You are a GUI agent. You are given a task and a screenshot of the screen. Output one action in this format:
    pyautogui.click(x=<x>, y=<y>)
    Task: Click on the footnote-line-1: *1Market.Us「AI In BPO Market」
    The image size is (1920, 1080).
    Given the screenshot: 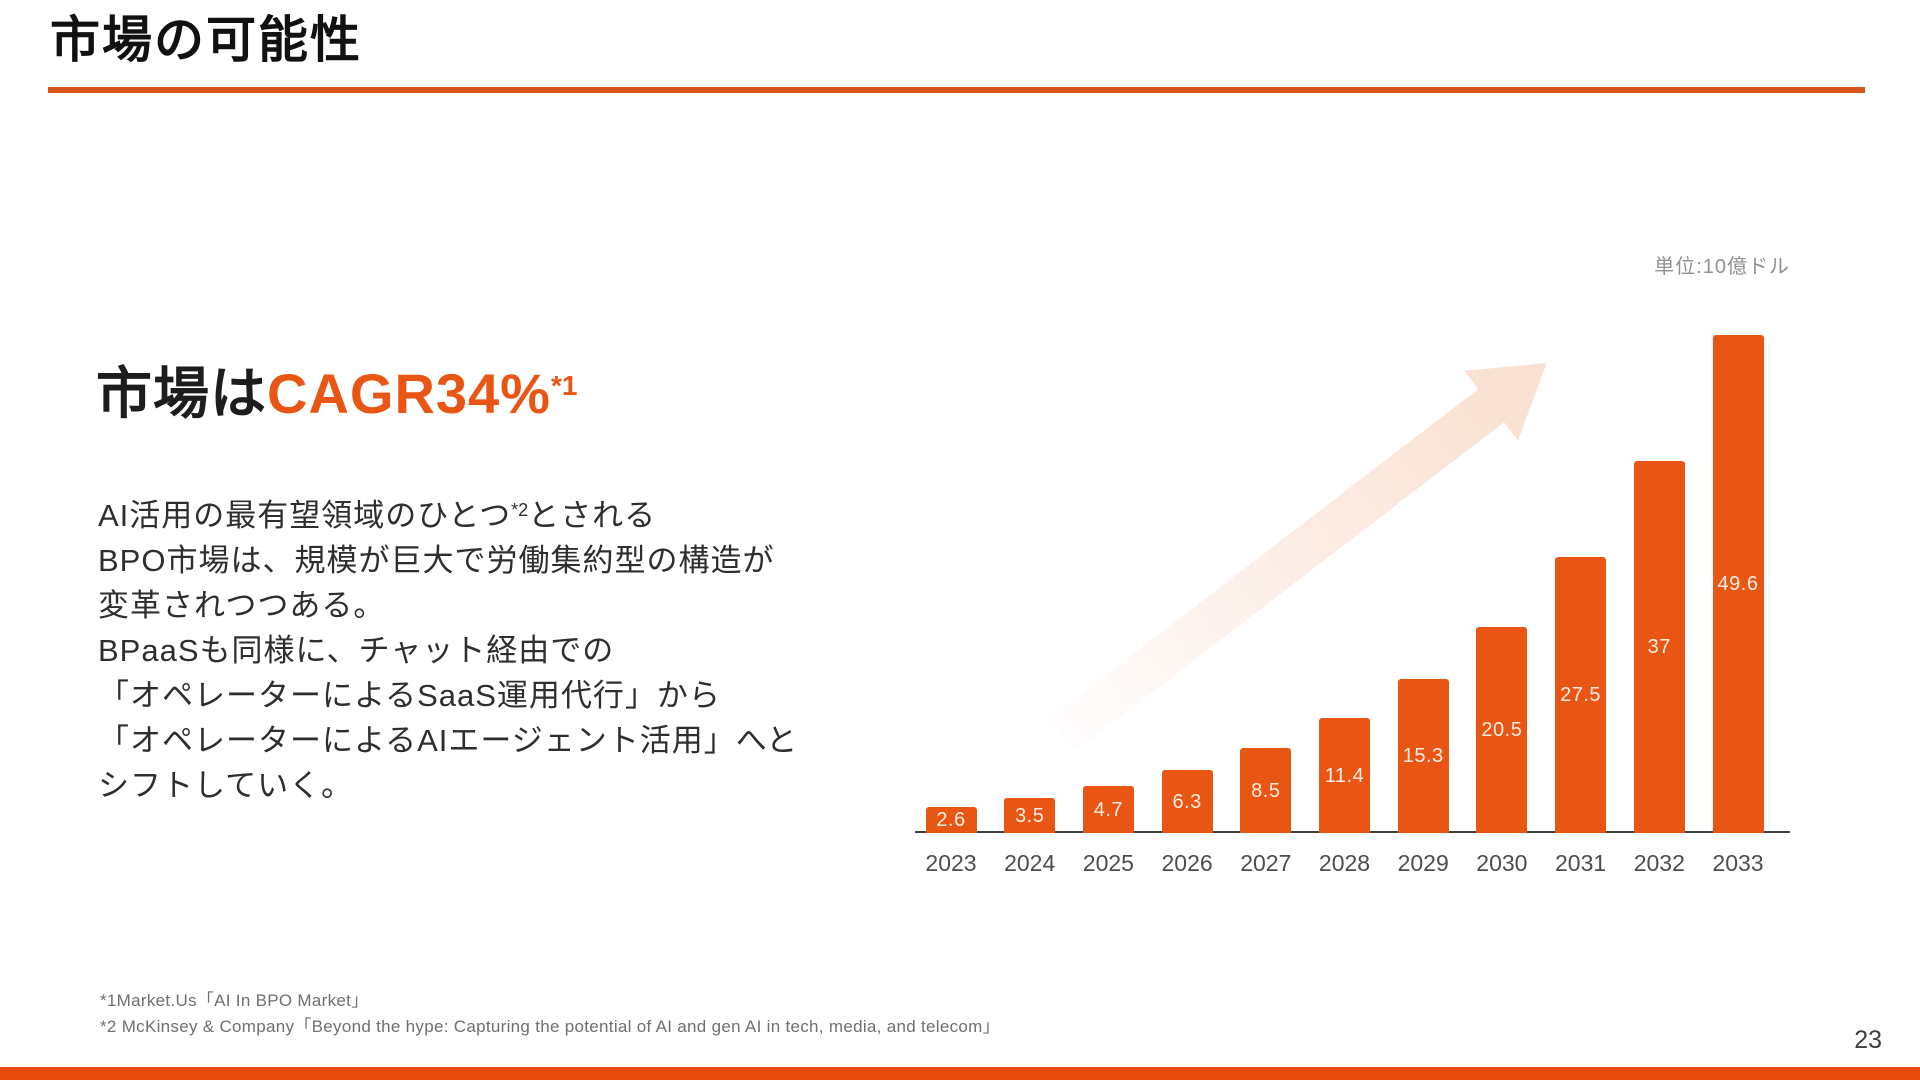 What is the action you would take?
    pyautogui.click(x=234, y=1000)
    